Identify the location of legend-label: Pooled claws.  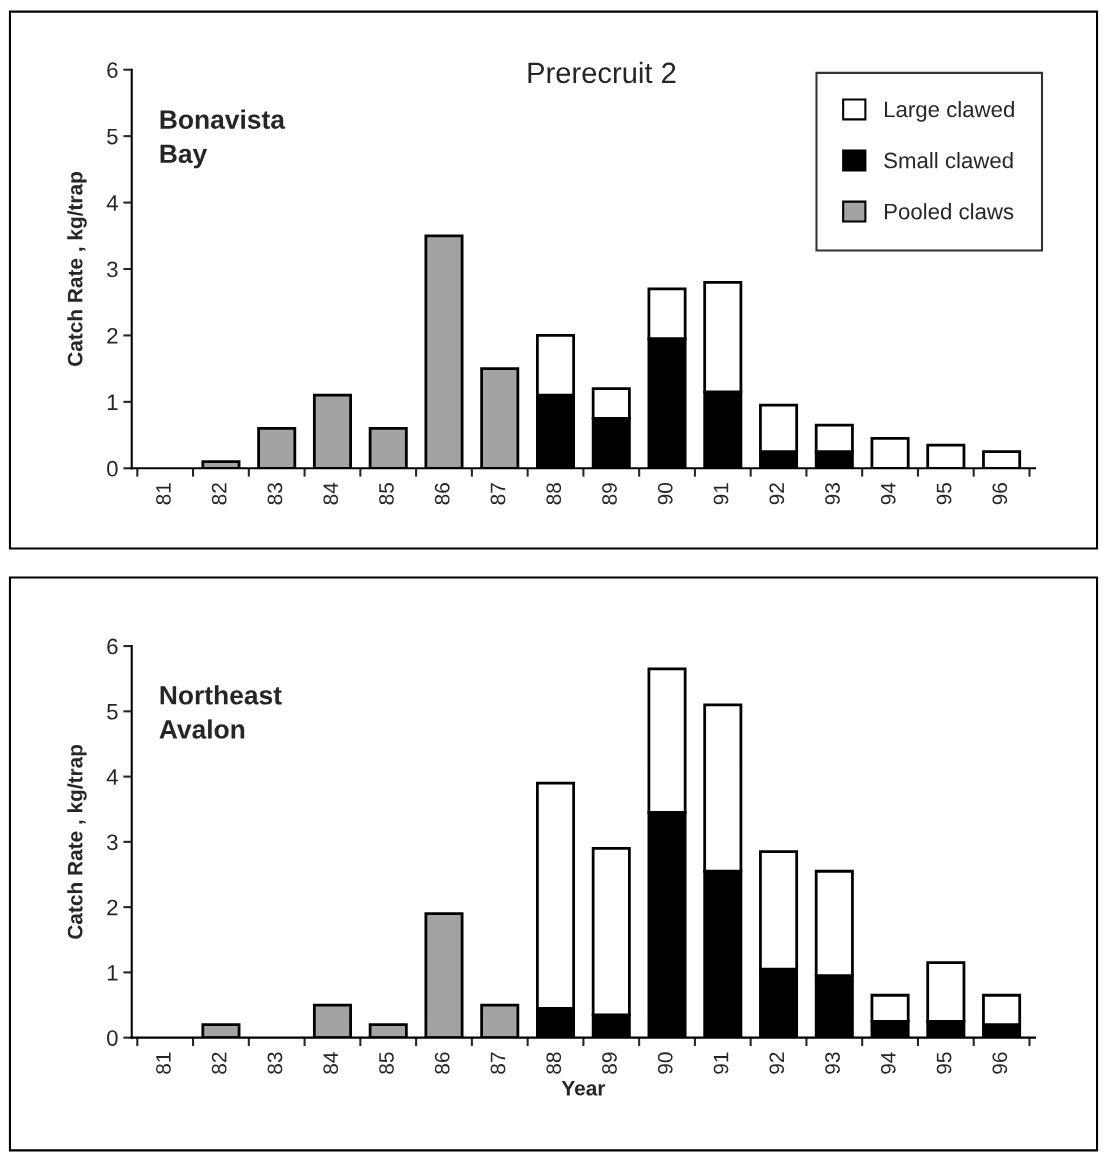
(949, 211).